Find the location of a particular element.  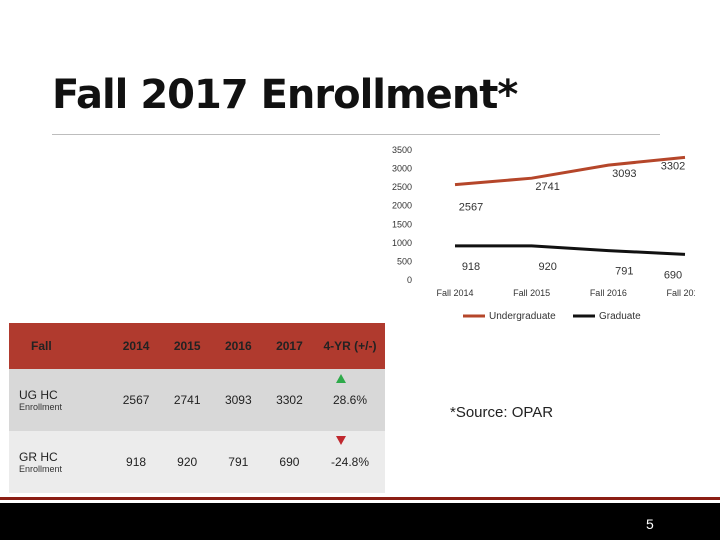

change-value: 28.6% is located at coordinates (350, 400).